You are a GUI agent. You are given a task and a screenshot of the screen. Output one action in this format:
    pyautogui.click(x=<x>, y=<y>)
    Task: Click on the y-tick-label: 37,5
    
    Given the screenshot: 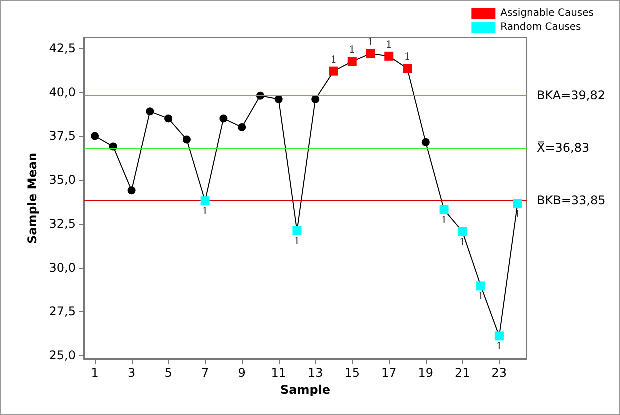 What is the action you would take?
    pyautogui.click(x=62, y=136)
    